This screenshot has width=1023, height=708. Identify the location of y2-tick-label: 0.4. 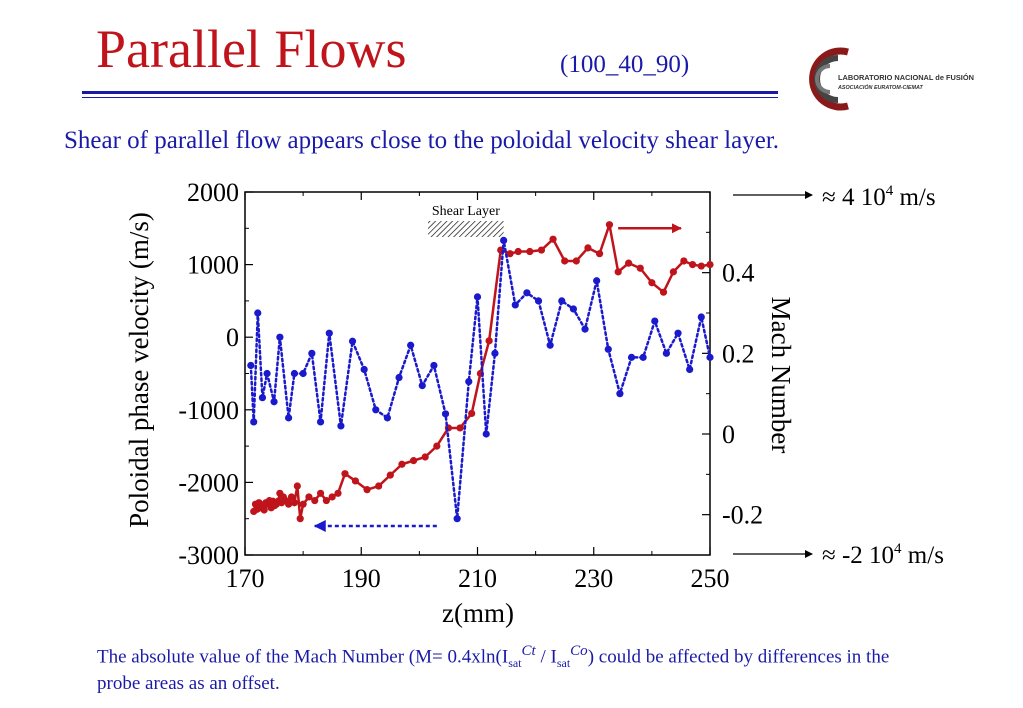
(738, 273).